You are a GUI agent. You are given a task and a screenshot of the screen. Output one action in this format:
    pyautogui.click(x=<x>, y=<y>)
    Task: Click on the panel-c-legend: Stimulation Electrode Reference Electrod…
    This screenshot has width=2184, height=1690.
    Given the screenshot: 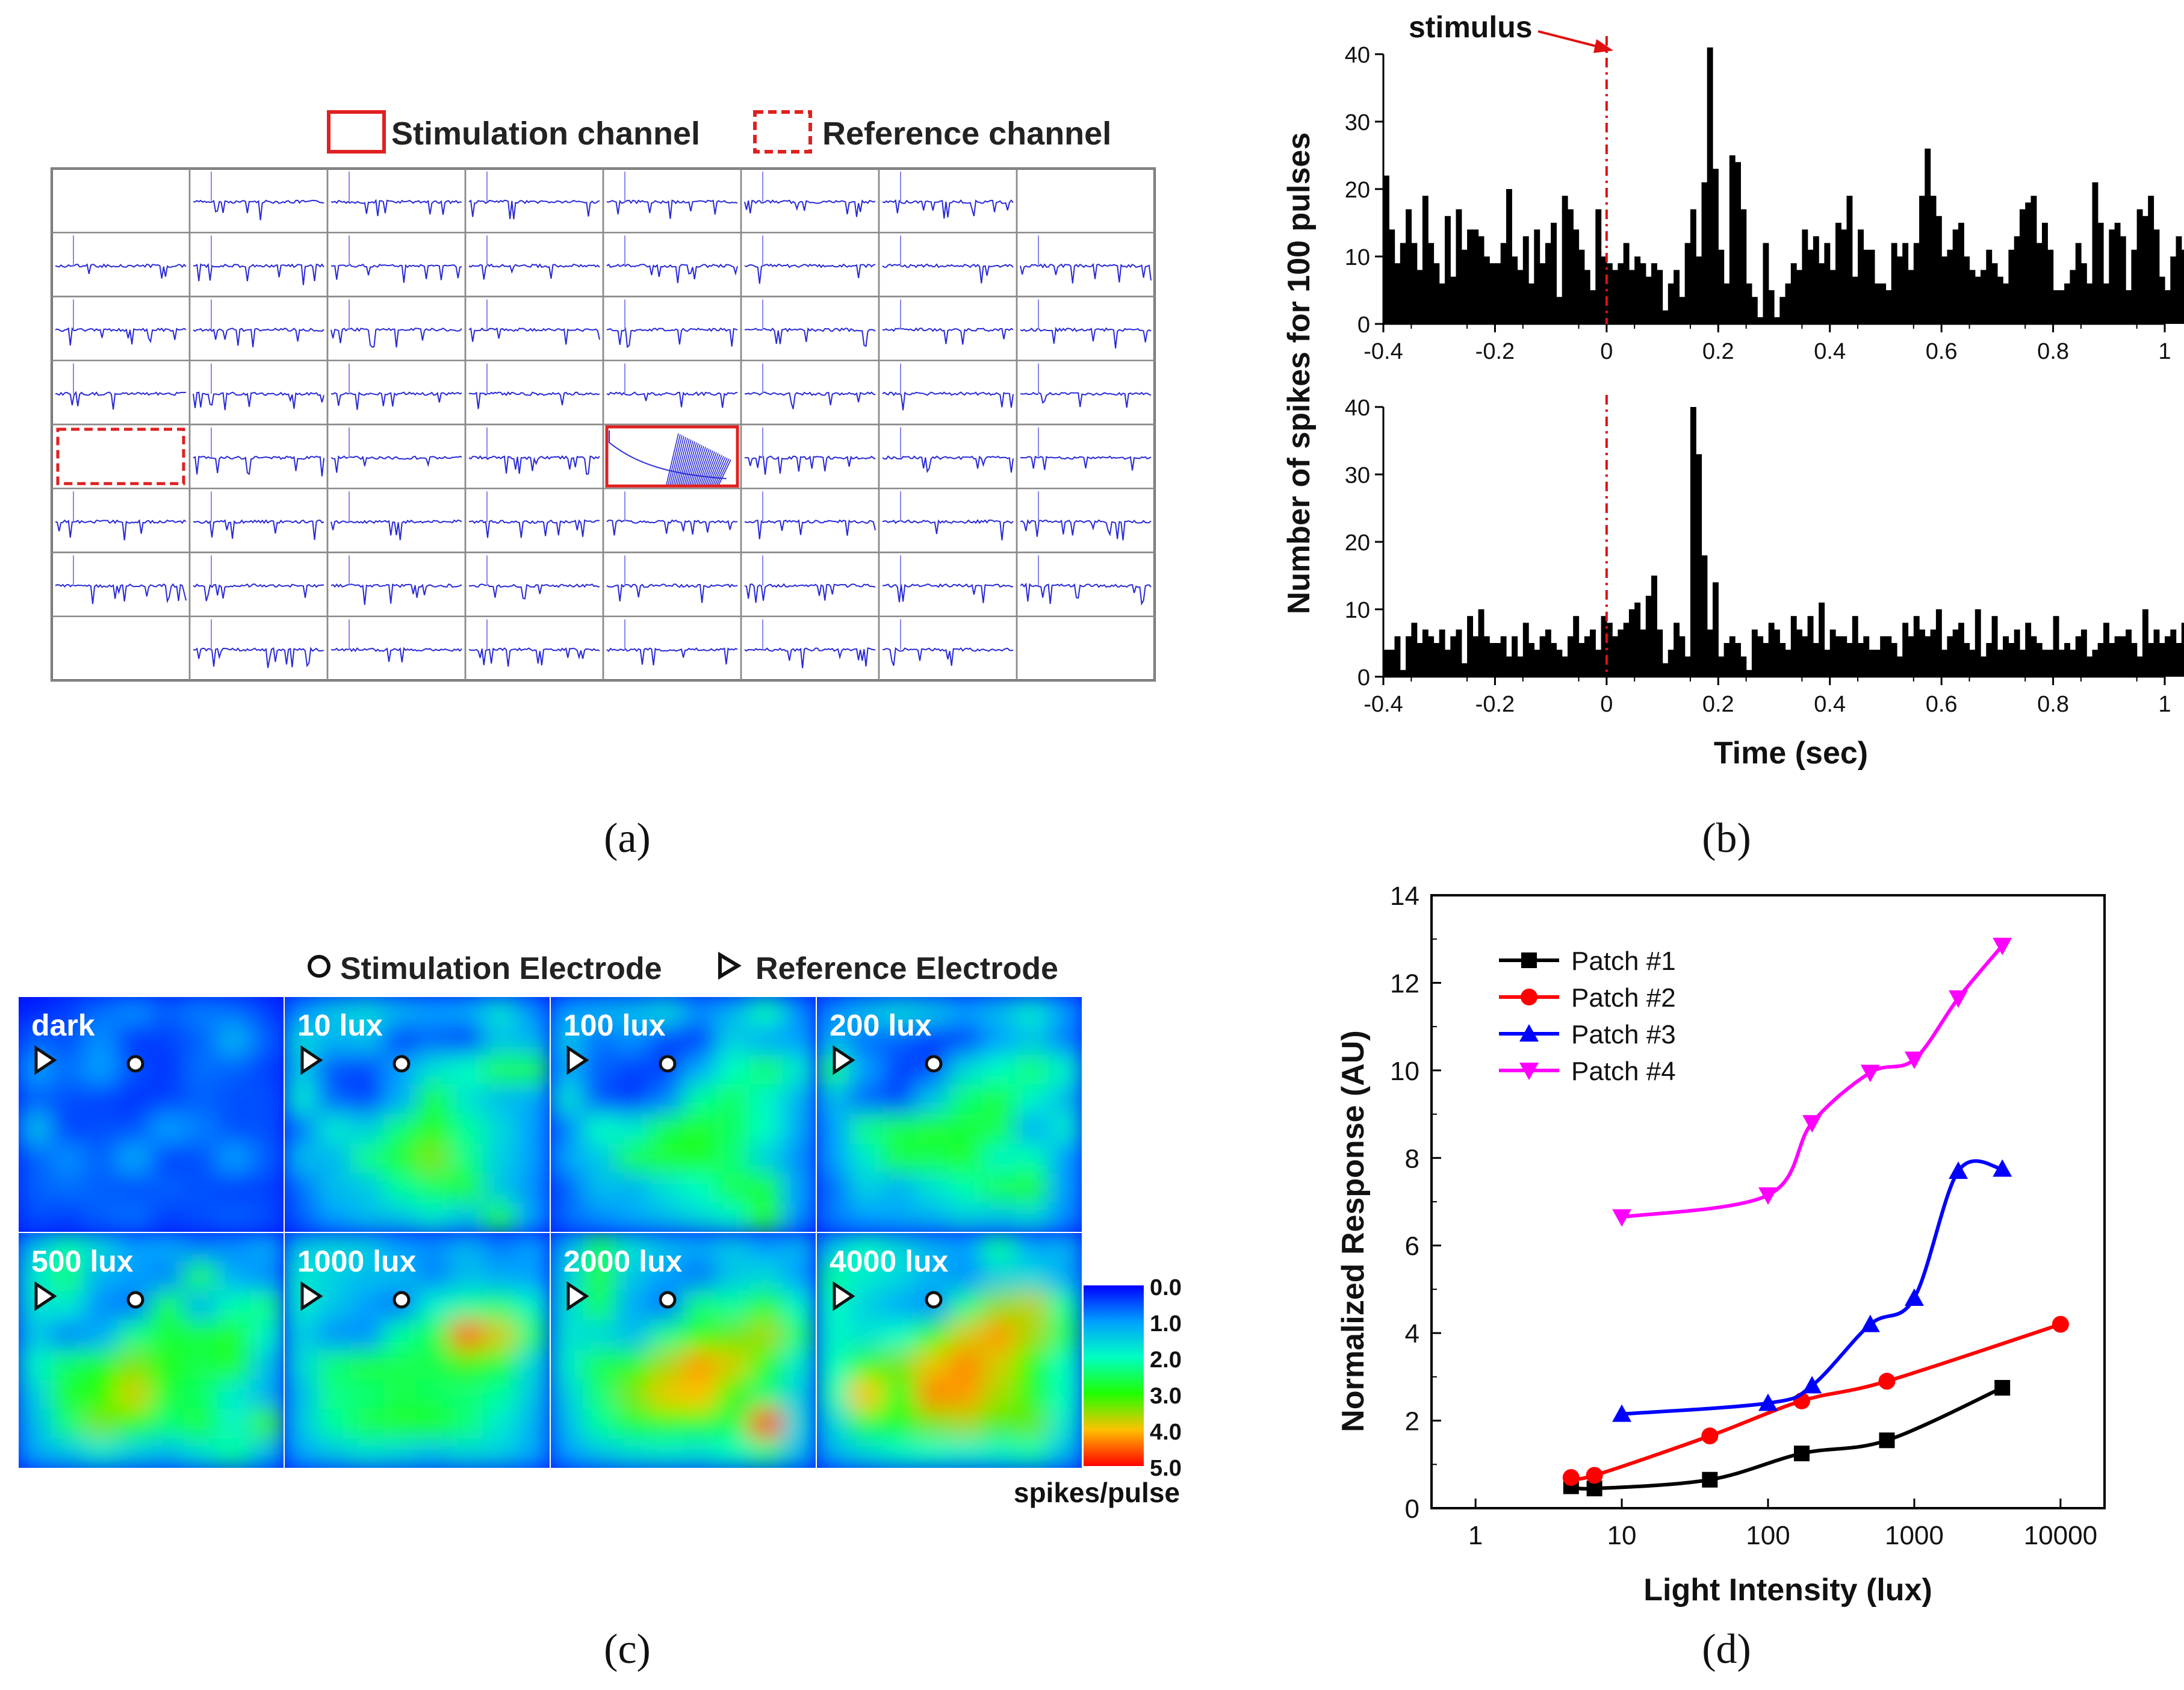 What is the action you would take?
    pyautogui.click(x=683, y=968)
    